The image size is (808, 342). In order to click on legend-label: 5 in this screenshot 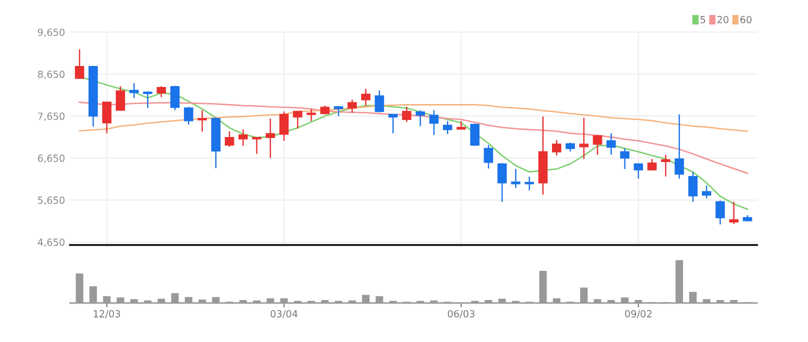, I will do `click(703, 20)`.